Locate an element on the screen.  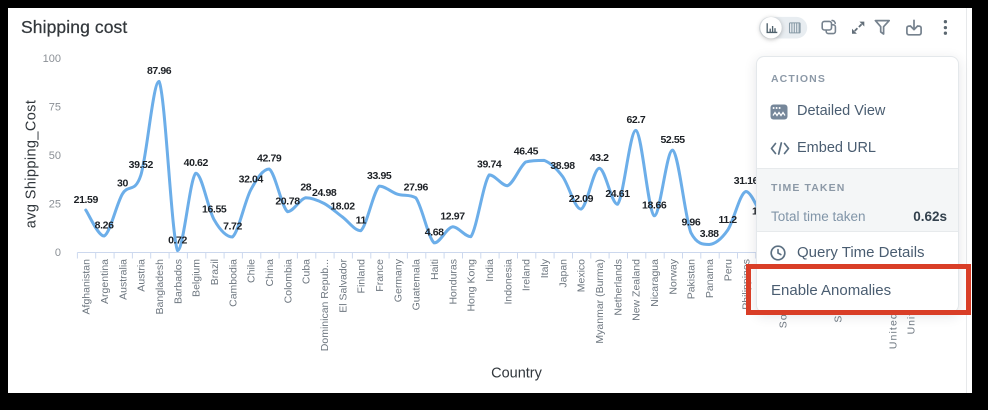
svg-text: 39.52 is located at coordinates (141, 165).